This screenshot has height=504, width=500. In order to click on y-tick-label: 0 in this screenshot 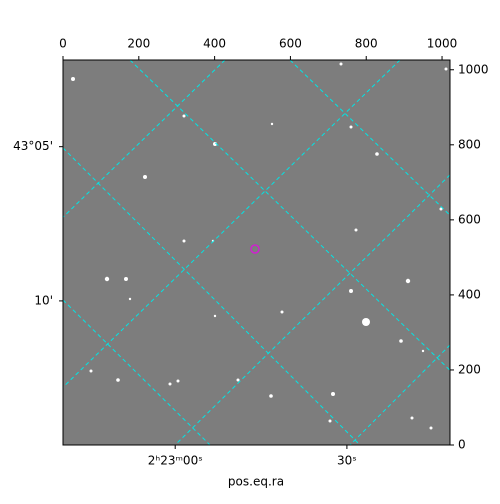, I will do `click(462, 445)`.